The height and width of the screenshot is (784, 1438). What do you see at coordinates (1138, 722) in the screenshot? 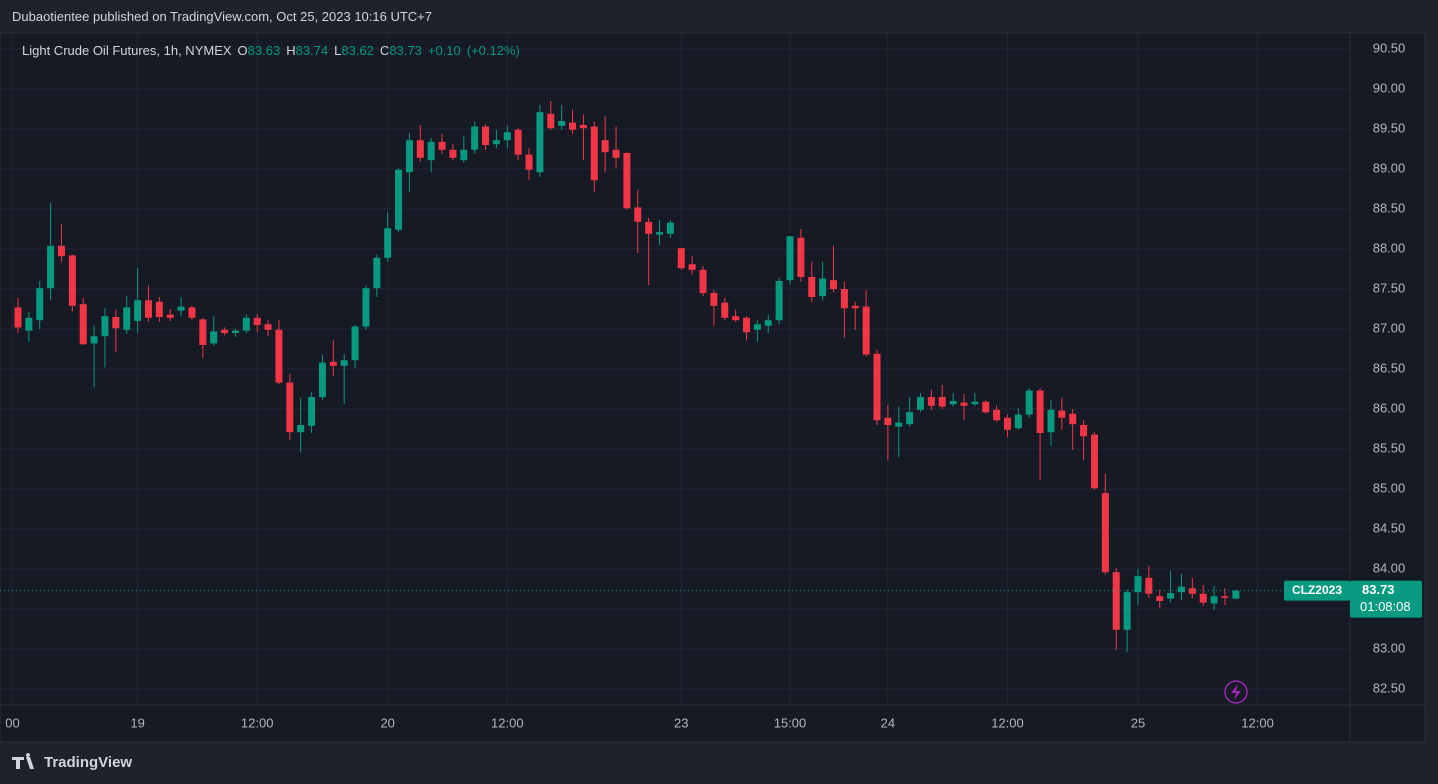
I see `x-tick-label: 25` at bounding box center [1138, 722].